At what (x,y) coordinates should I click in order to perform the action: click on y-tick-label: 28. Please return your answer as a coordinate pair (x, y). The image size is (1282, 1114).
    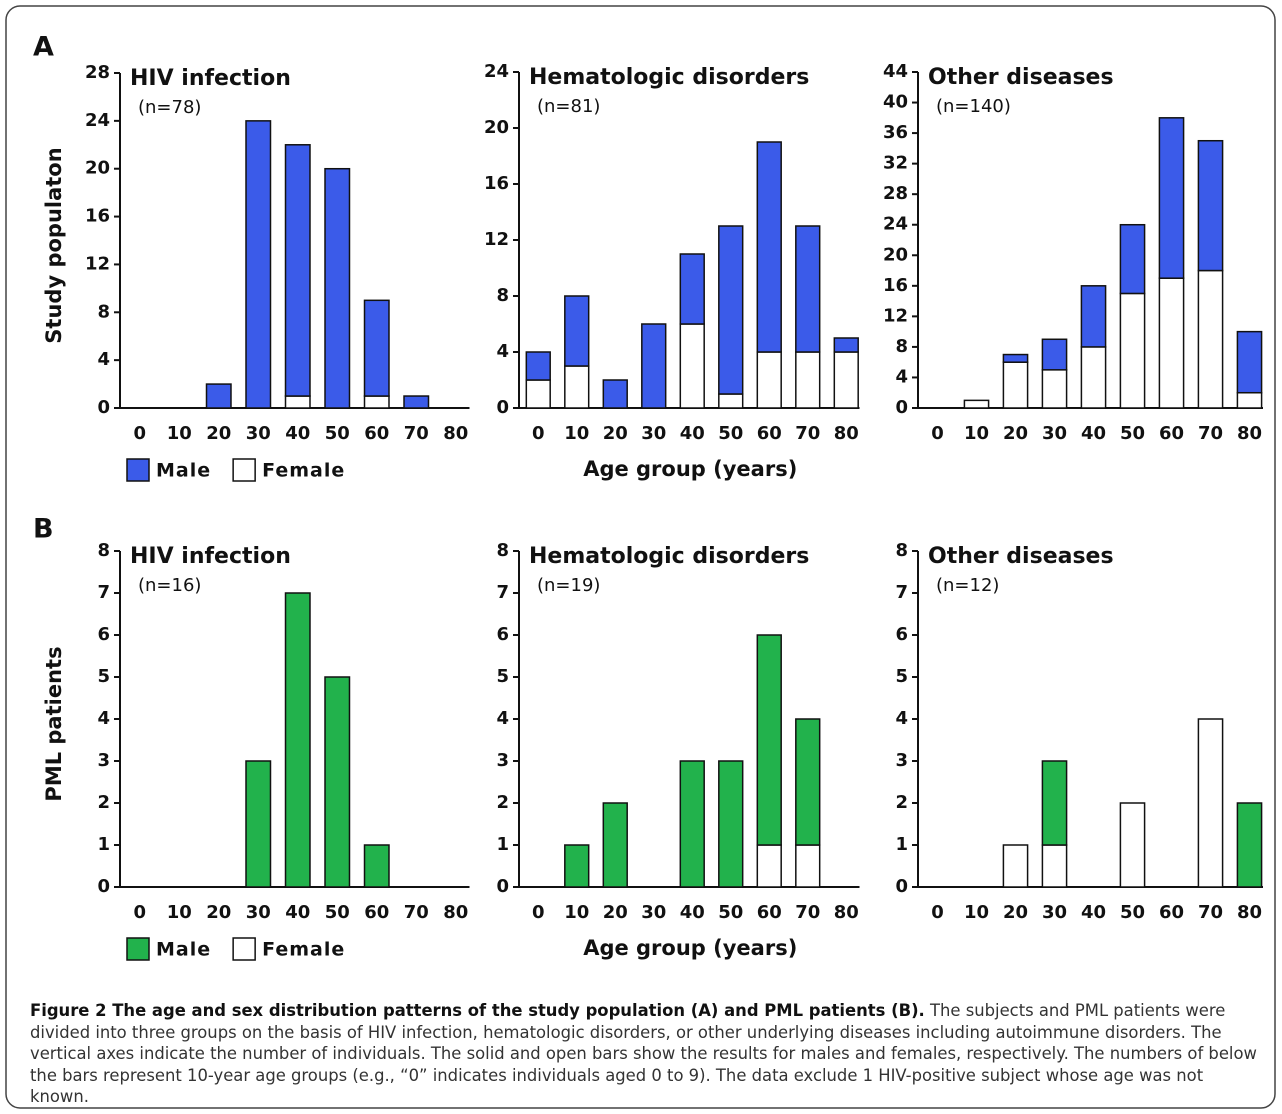
    Looking at the image, I should click on (895, 193).